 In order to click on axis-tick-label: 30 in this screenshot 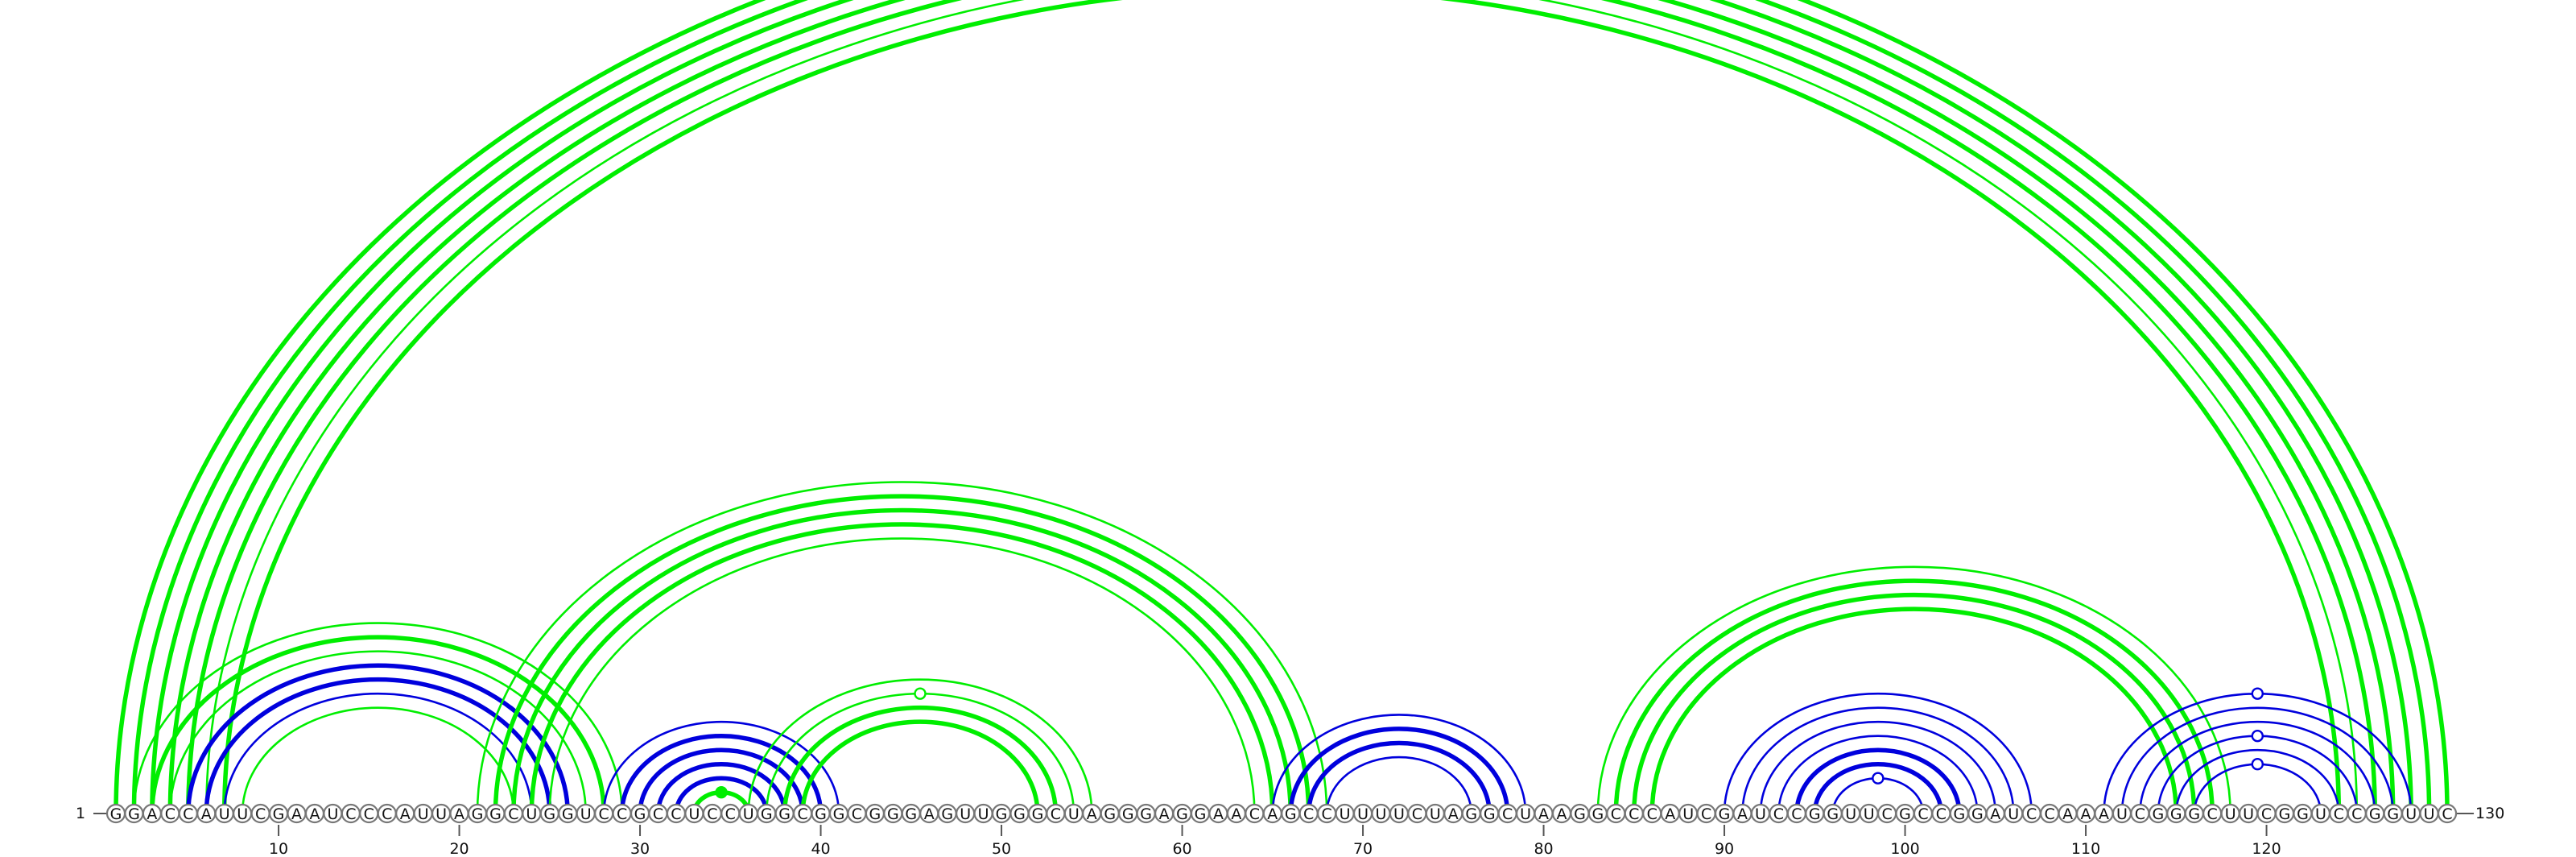, I will do `click(640, 849)`.